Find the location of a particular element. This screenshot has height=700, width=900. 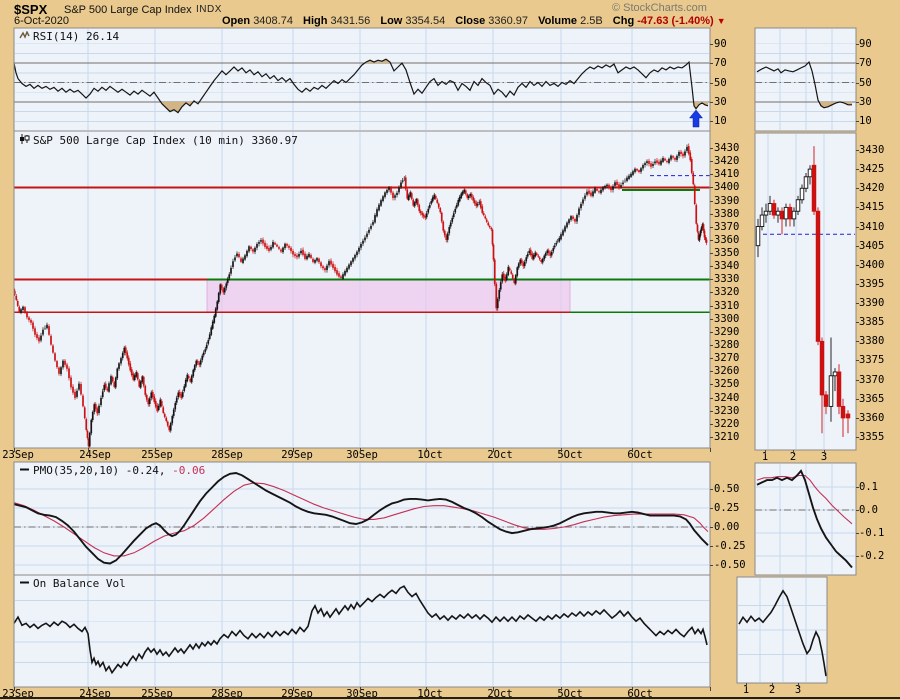

indicator-zigzag-icon is located at coordinates (24, 34).